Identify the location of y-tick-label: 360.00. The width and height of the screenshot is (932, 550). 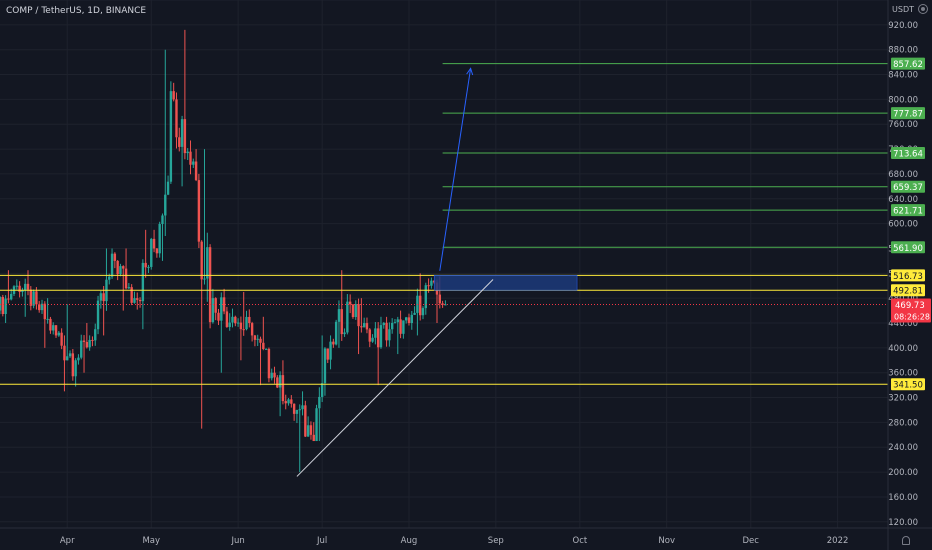
(903, 374).